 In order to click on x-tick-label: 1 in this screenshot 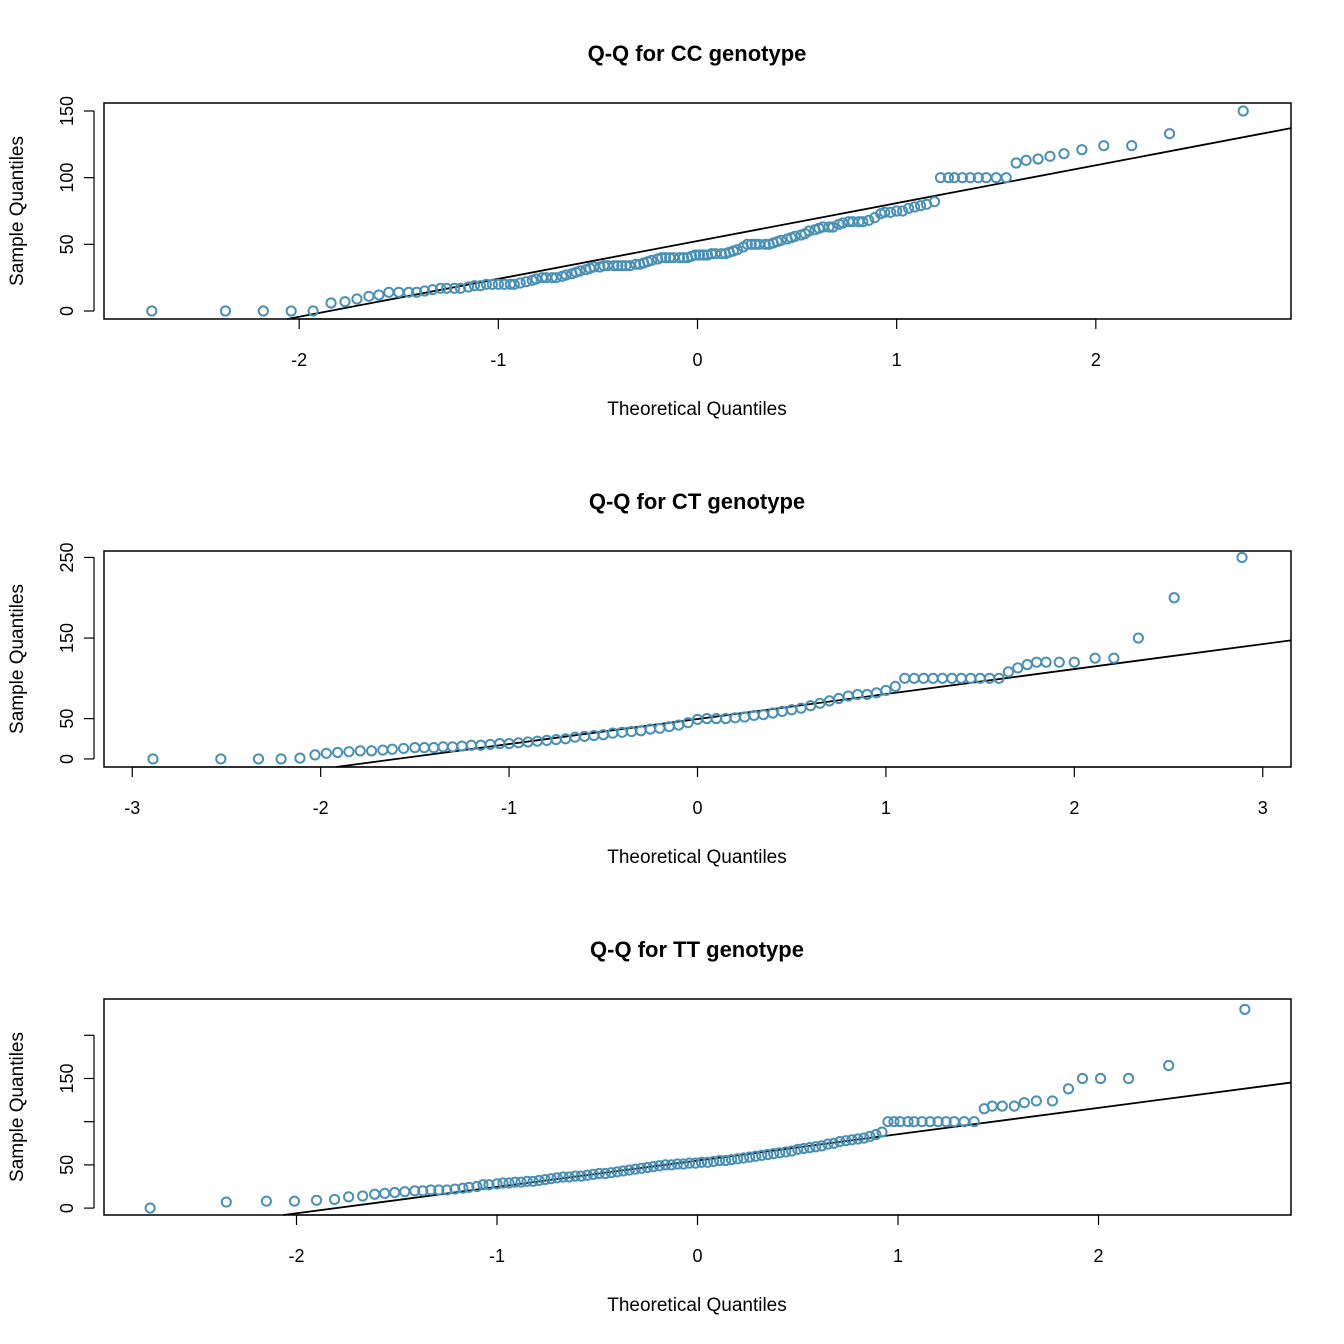, I will do `click(886, 808)`.